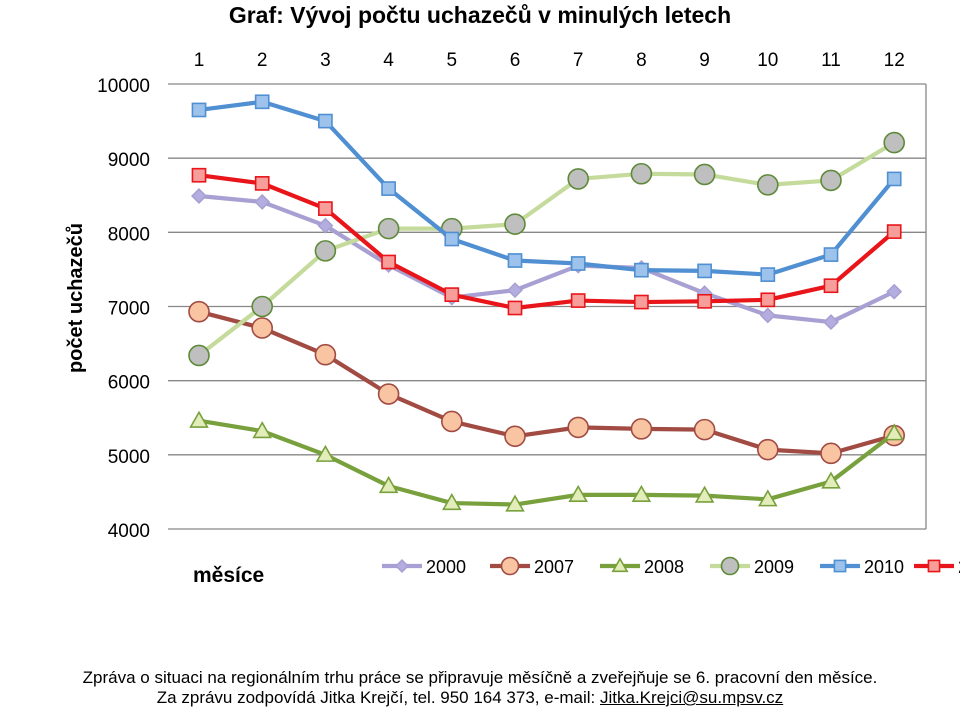 The image size is (960, 710). I want to click on legend-label-2009: 2009, so click(774, 567).